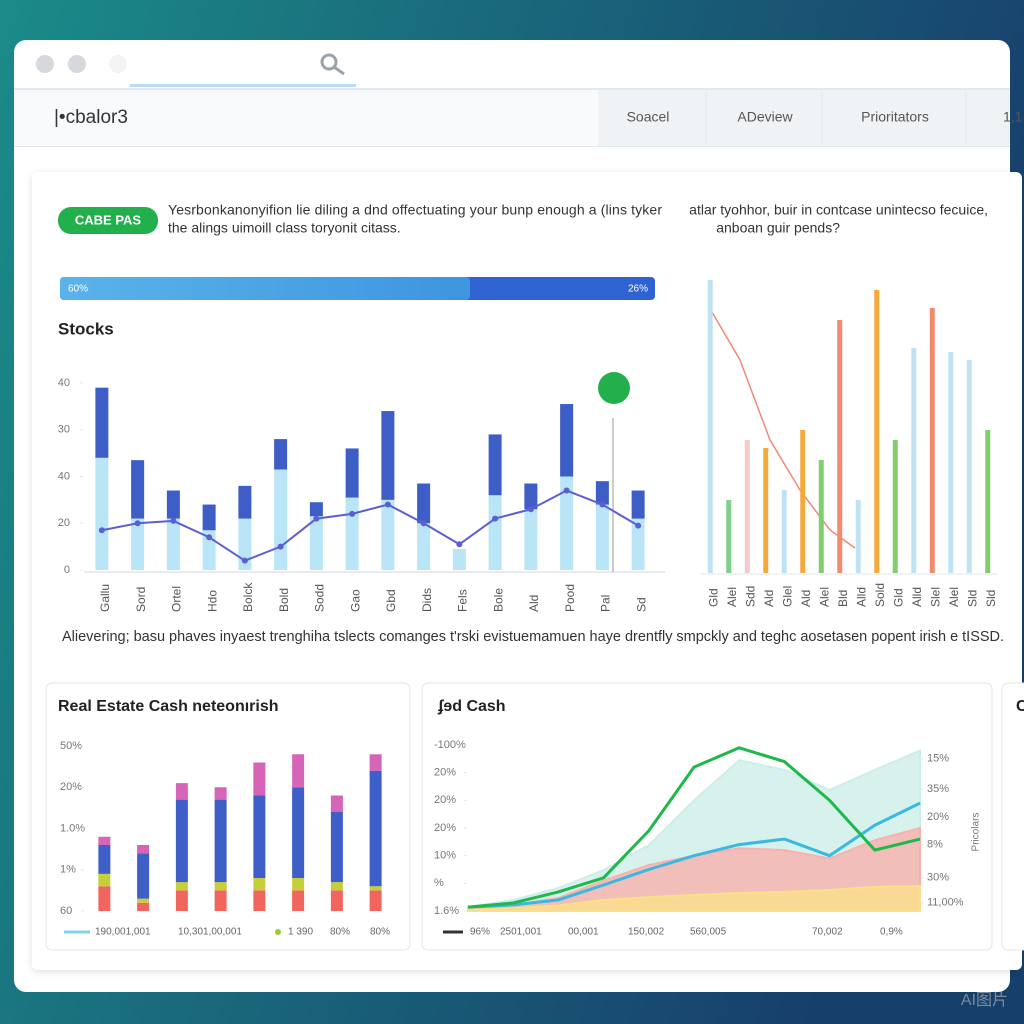 The image size is (1024, 1024). I want to click on x-tick-label: Ortel, so click(177, 599).